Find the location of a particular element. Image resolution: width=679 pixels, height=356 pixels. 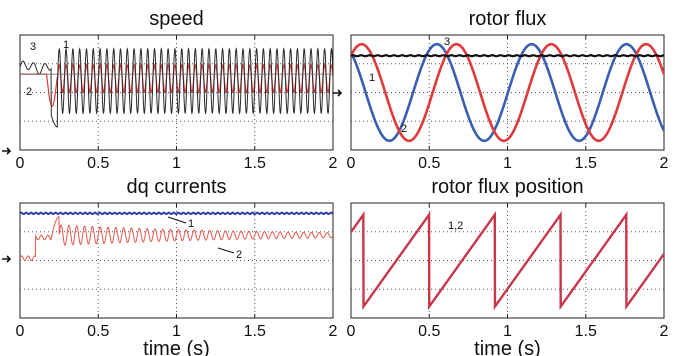

series-annotation: 1,2 is located at coordinates (455, 226).